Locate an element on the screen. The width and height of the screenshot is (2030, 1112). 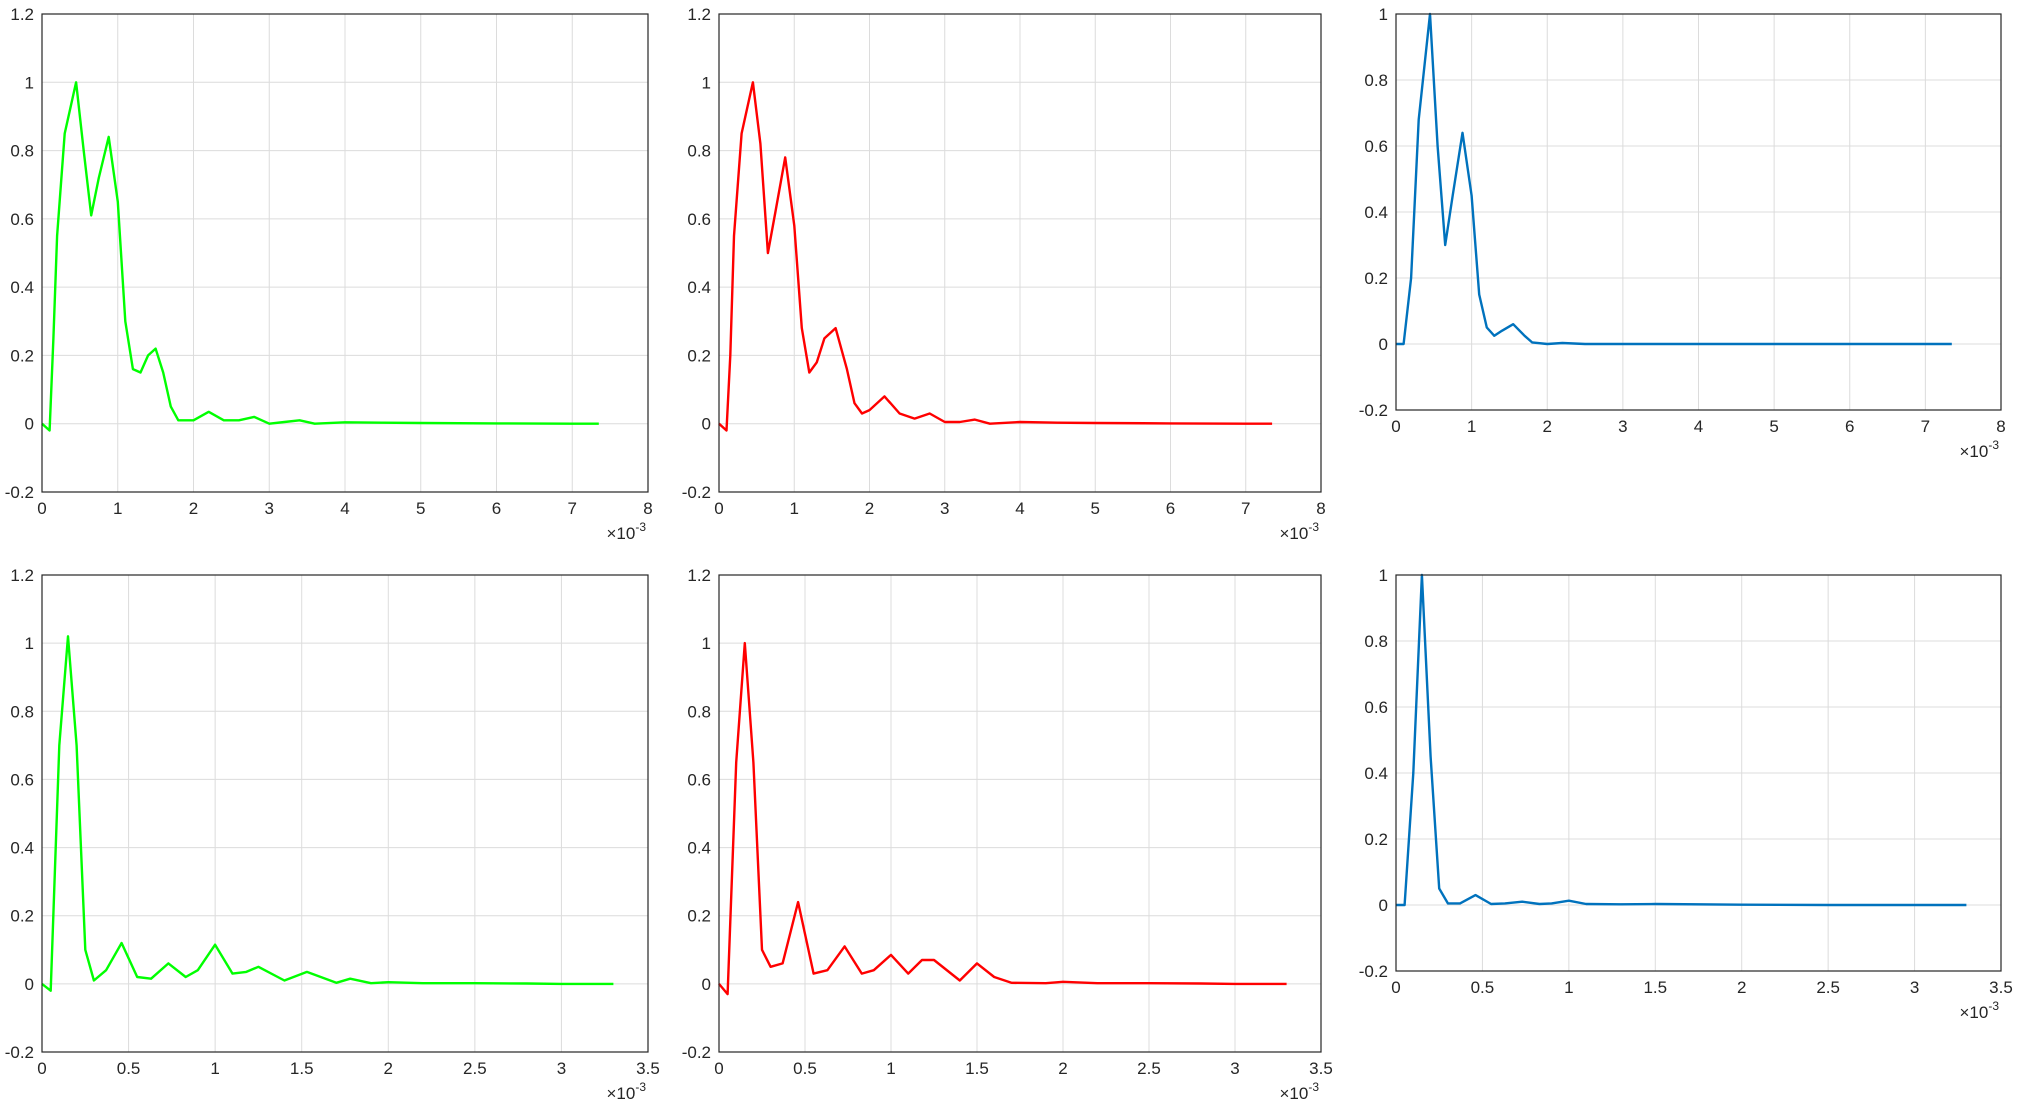
x-tick-label: 2.5 is located at coordinates (1828, 987).